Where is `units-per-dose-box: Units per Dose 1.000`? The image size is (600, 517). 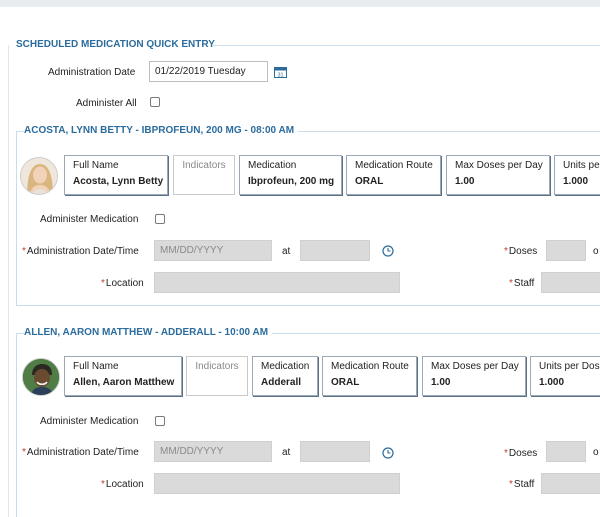
units-per-dose-box: Units per Dose 1.000 is located at coordinates (565, 376).